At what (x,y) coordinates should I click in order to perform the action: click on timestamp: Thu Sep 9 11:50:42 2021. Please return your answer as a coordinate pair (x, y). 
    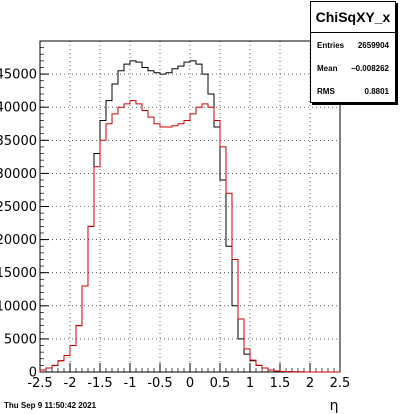
    Looking at the image, I should click on (50, 405).